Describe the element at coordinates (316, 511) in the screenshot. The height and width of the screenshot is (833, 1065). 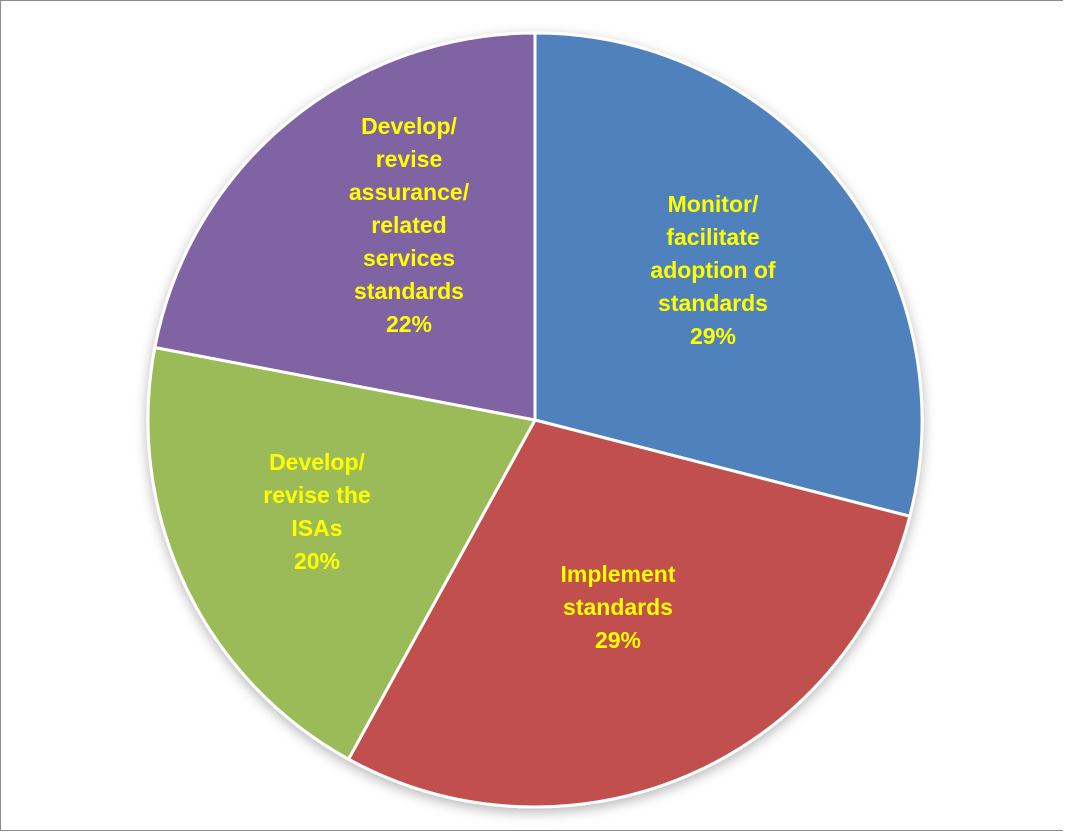
I see `pie-data-label-3: Develop/revise the ISAs 20%` at that location.